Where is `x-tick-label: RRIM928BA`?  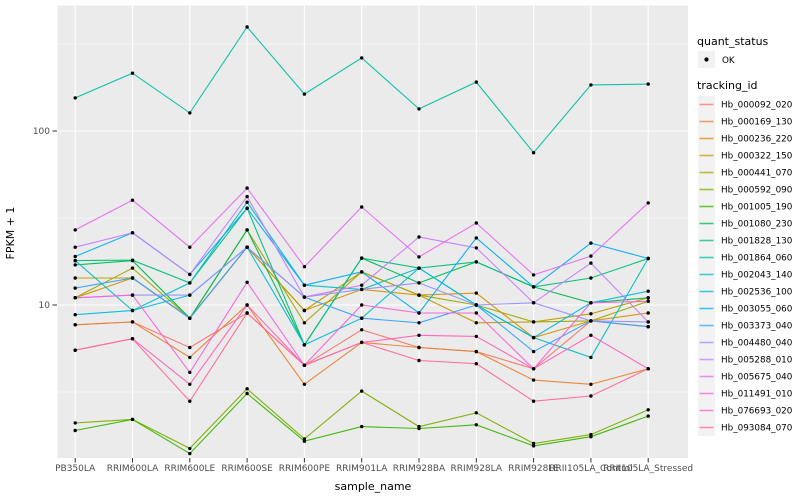
x-tick-label: RRIM928BA is located at coordinates (419, 469).